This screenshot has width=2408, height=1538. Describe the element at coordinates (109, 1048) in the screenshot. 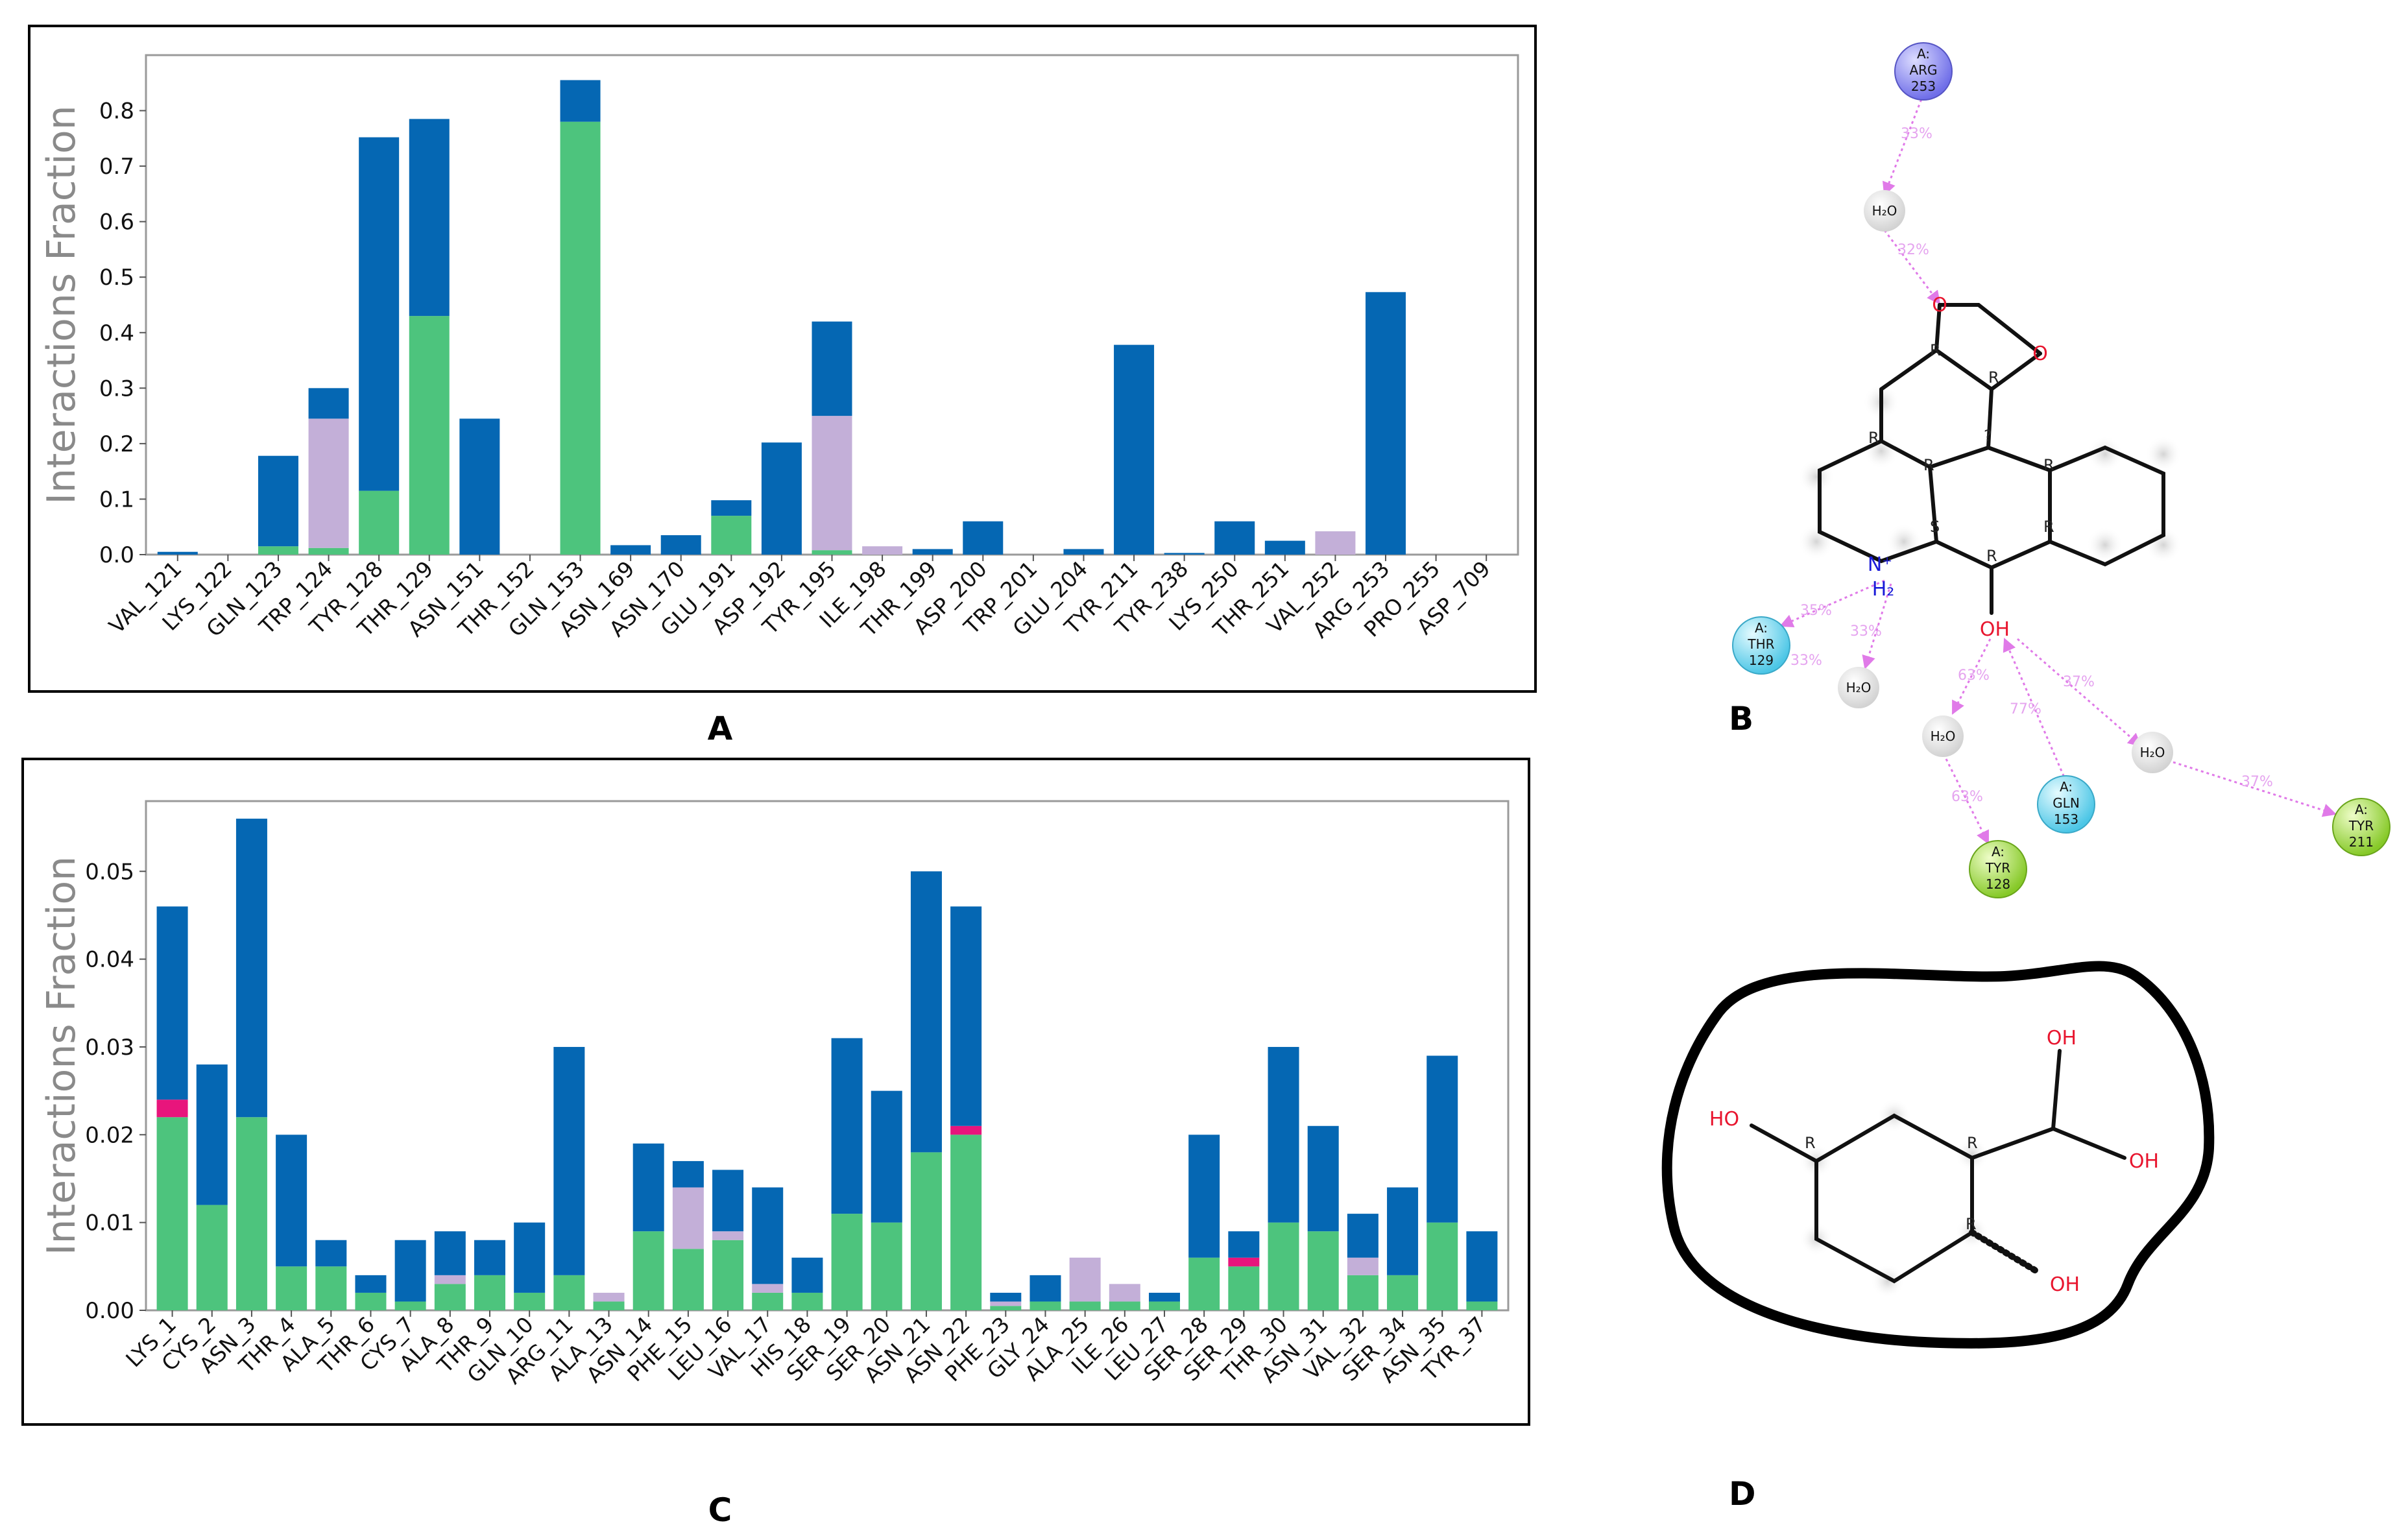

I see `y-tick-label: 0.03` at that location.